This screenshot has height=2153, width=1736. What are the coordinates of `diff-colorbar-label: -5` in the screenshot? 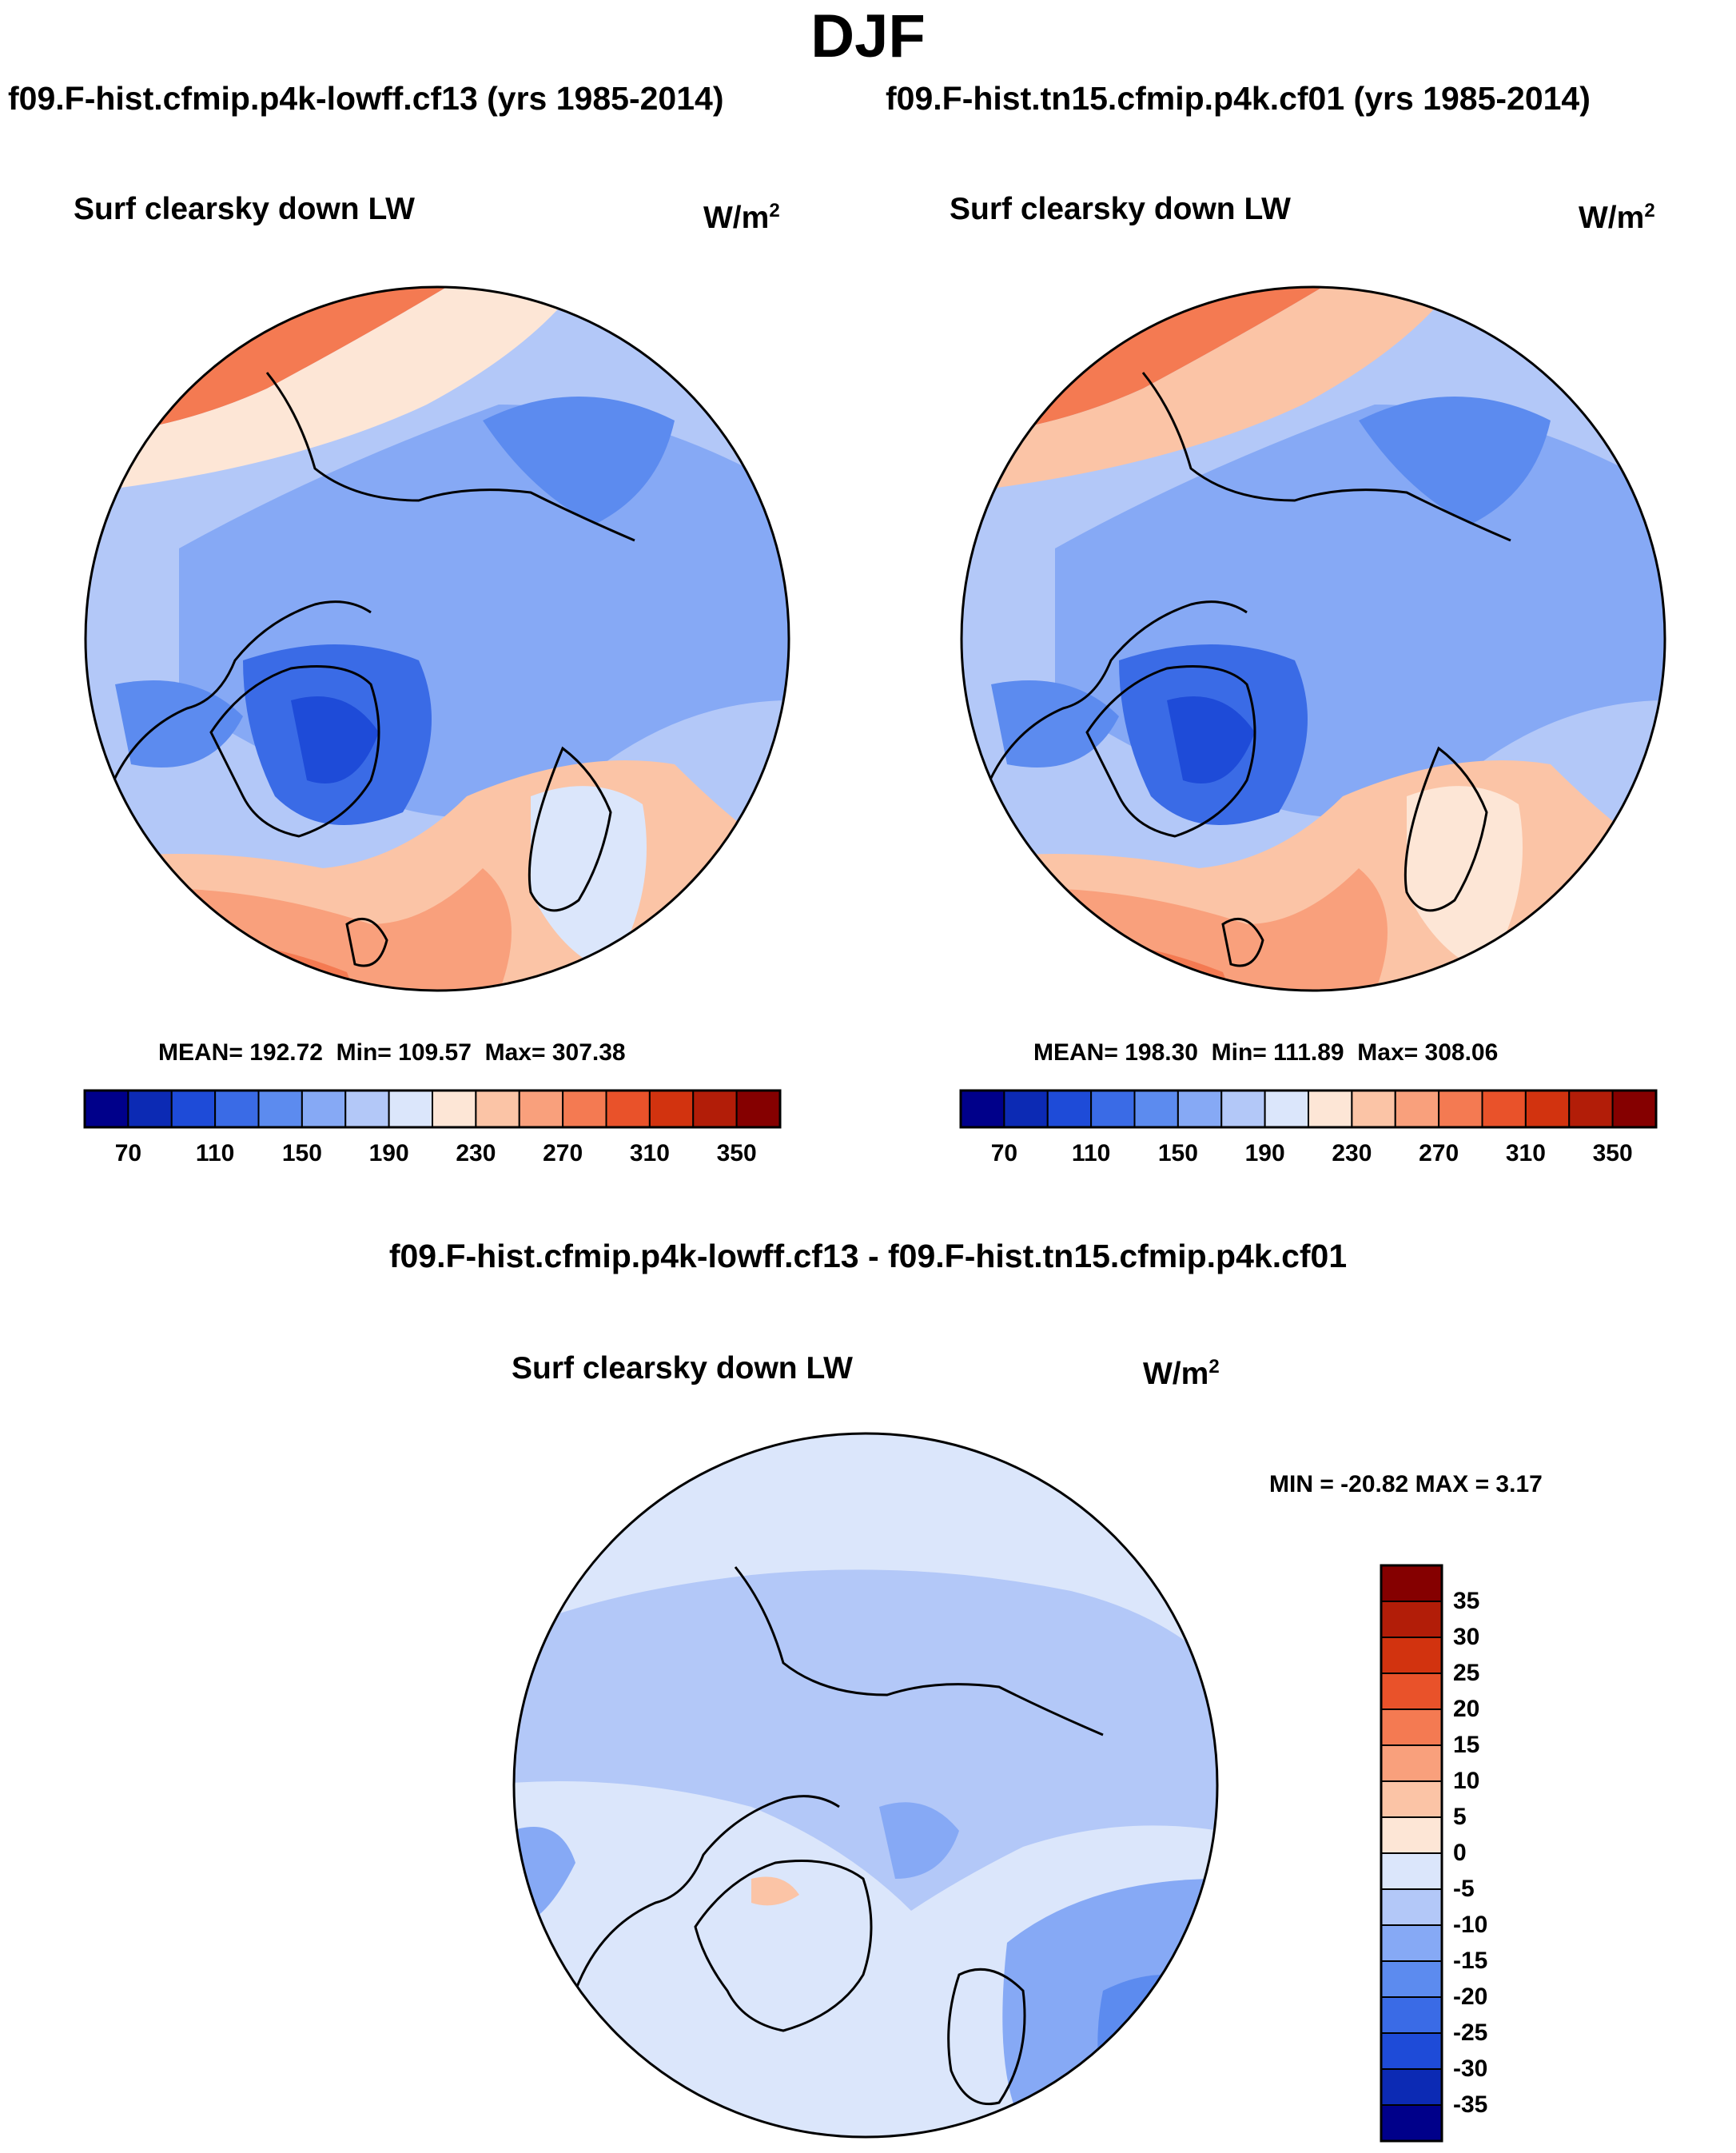 It's located at (1464, 1889).